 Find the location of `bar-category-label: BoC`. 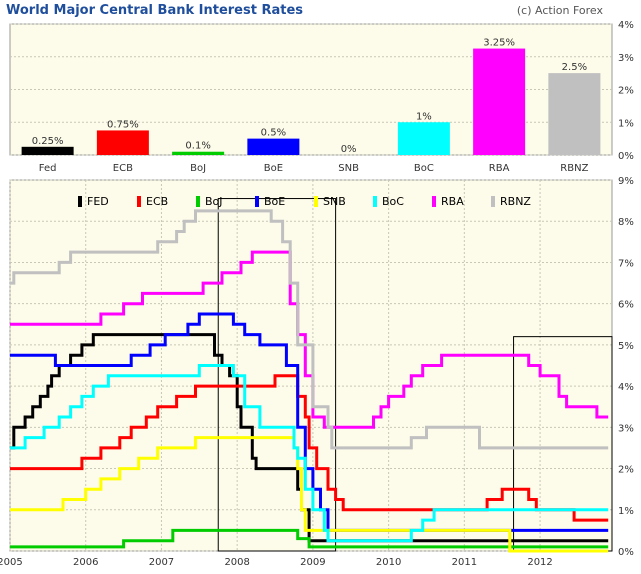

bar-category-label: BoC is located at coordinates (424, 168).